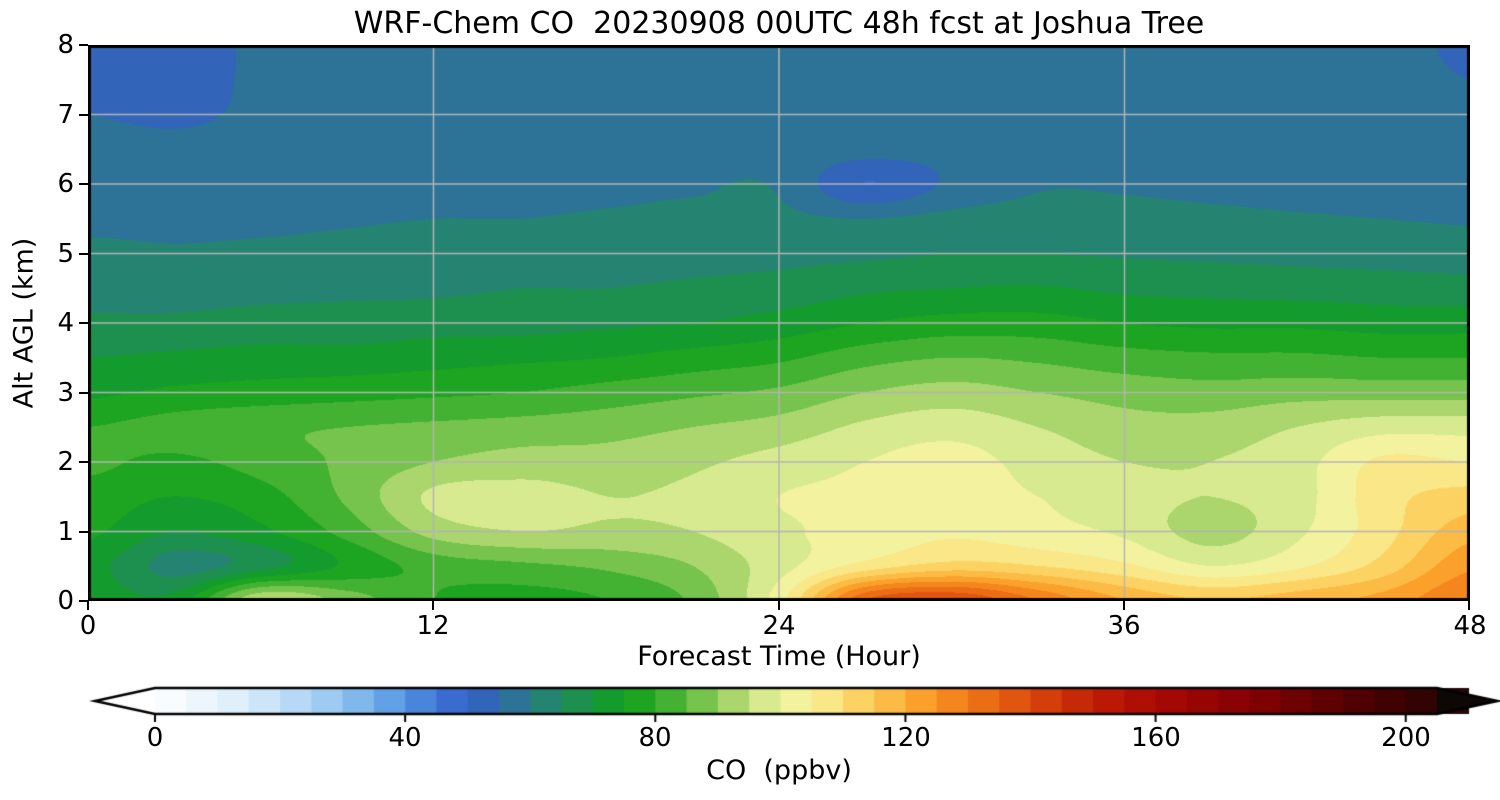 Image resolution: width=1500 pixels, height=800 pixels. I want to click on colorbar-tick-label: 160, so click(1156, 738).